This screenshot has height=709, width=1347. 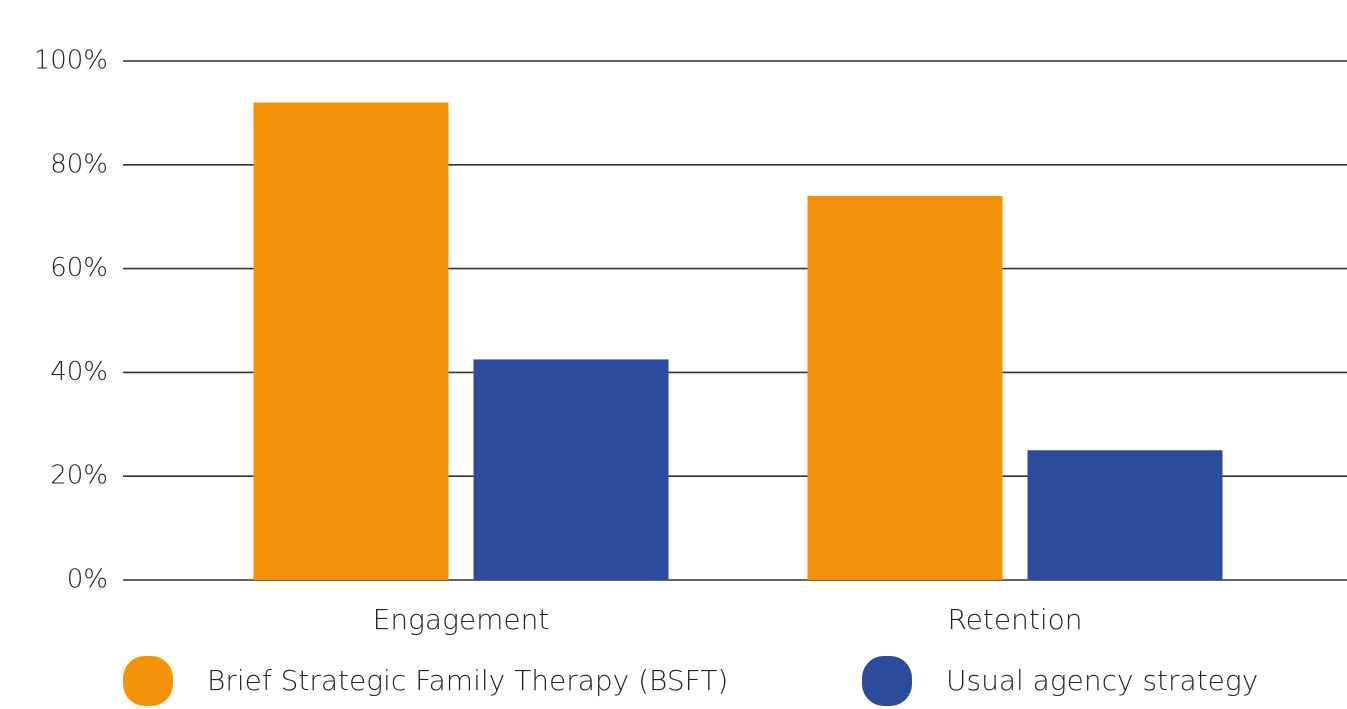 What do you see at coordinates (71, 61) in the screenshot?
I see `y-tick-label: 100%` at bounding box center [71, 61].